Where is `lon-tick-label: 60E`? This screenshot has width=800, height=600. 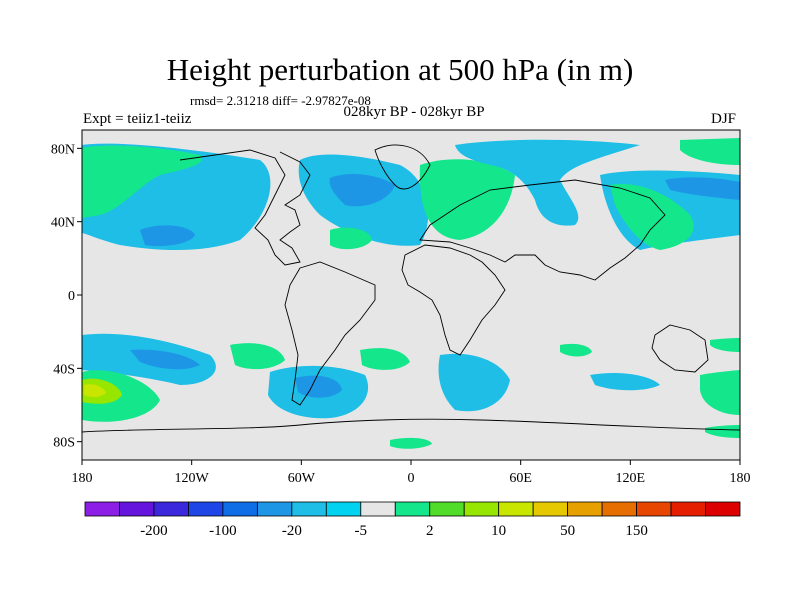
lon-tick-label: 60E is located at coordinates (520, 478).